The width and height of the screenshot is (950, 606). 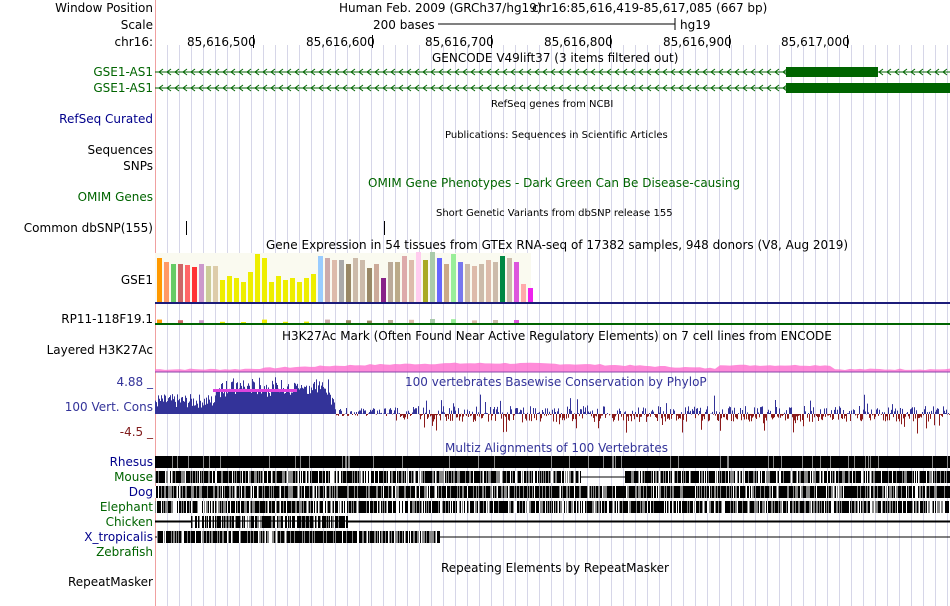 What do you see at coordinates (106, 119) in the screenshot?
I see `refseq-track-label: RefSeq Curated` at bounding box center [106, 119].